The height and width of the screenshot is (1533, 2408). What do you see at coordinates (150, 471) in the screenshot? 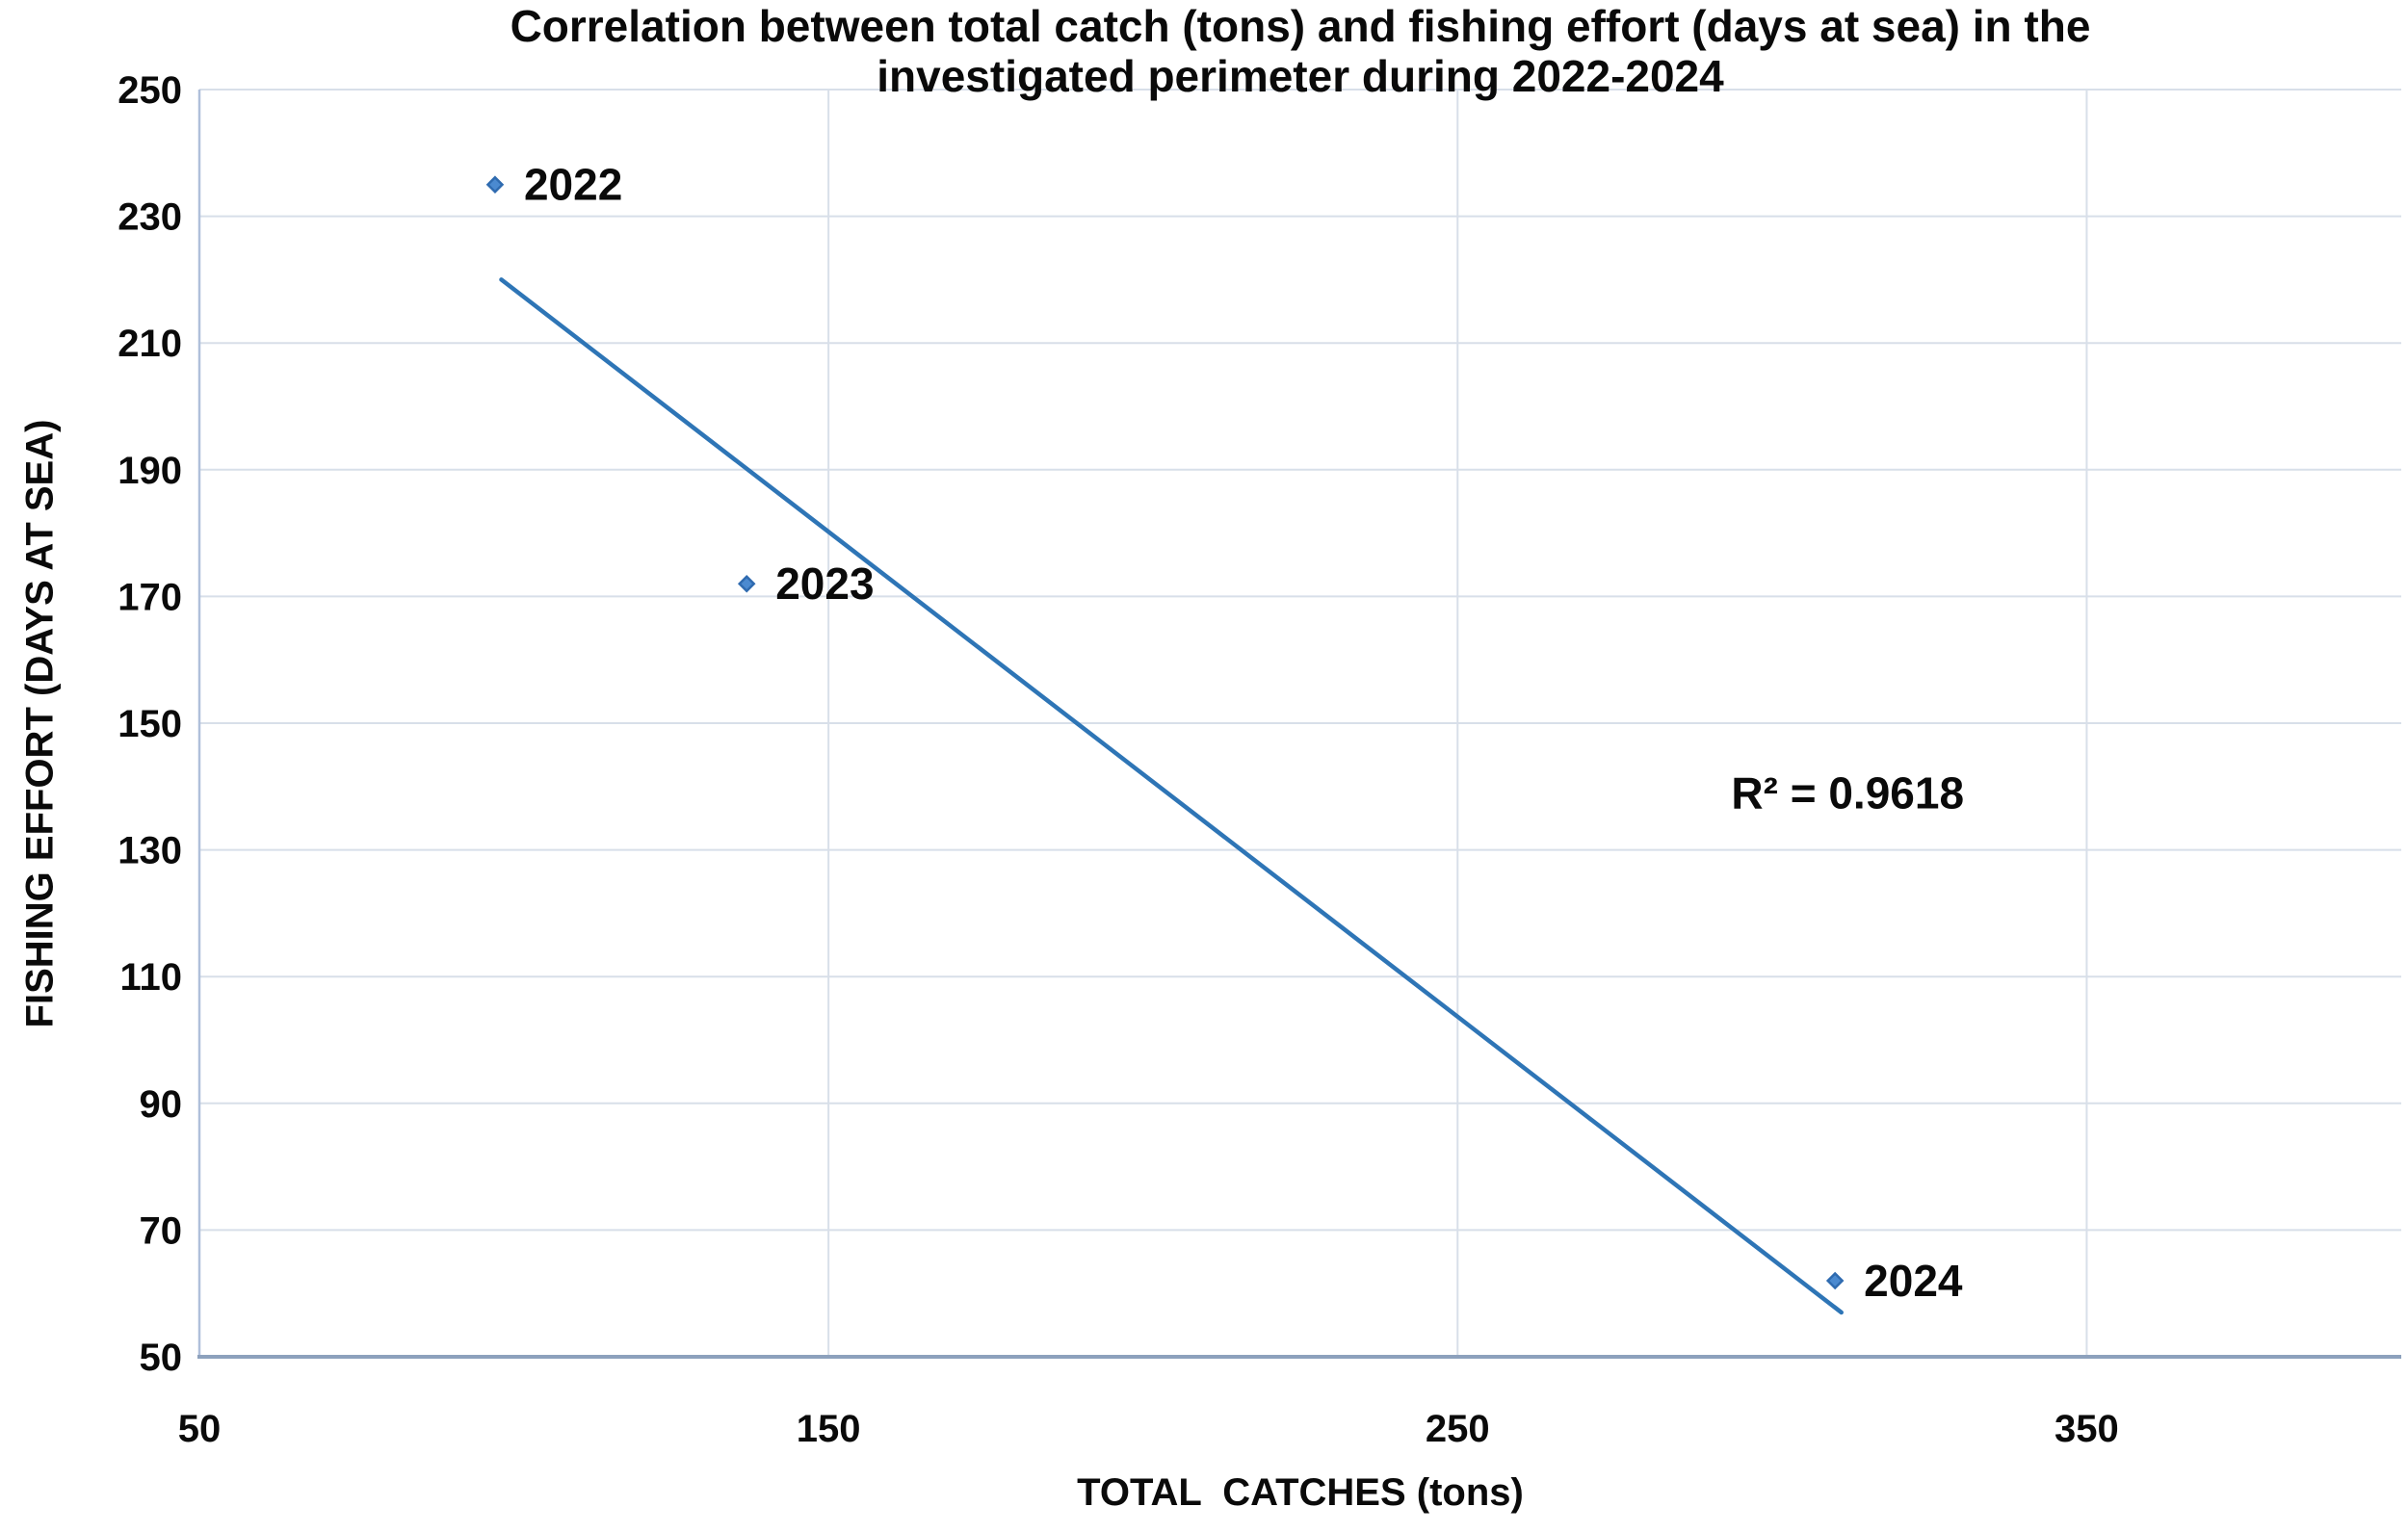
I see `y-tick-label: 190` at bounding box center [150, 471].